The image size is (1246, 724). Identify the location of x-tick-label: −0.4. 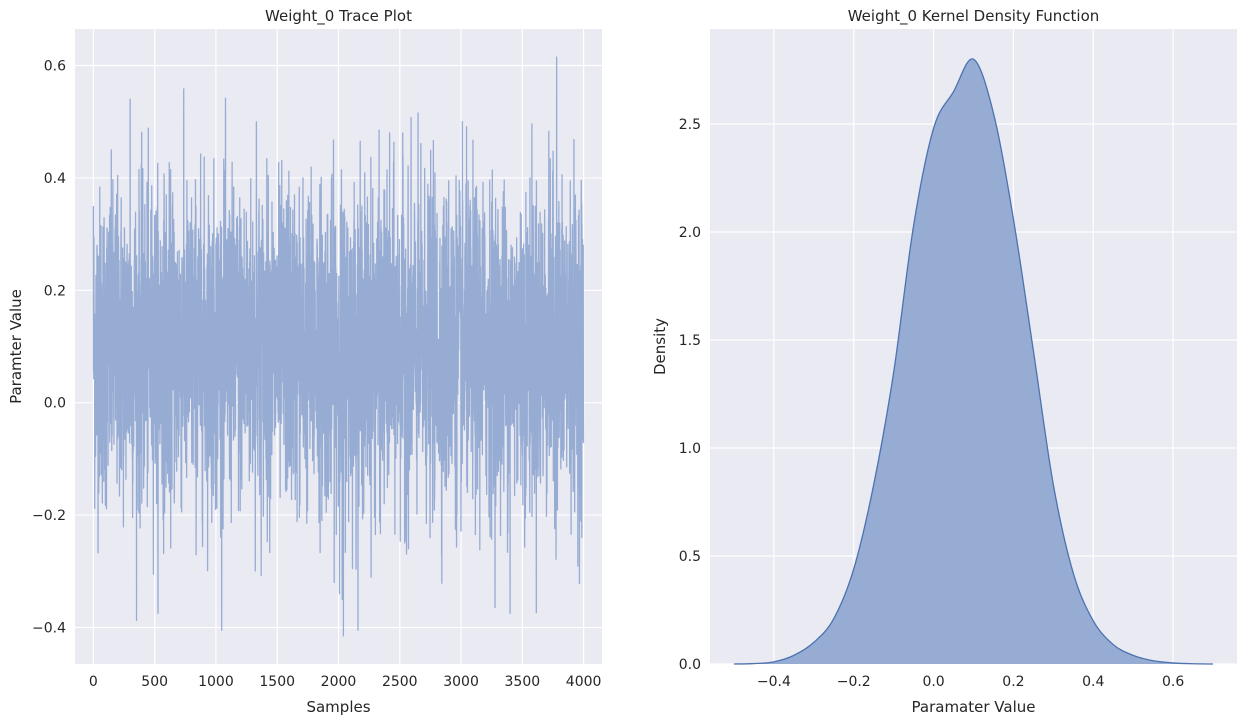
(774, 682).